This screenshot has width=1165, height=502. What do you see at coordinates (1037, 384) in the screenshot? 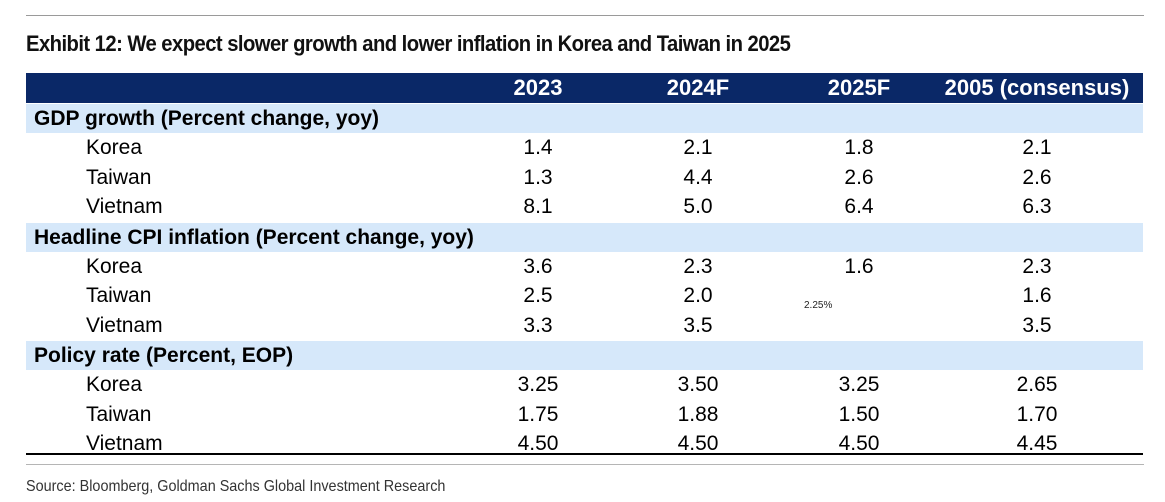
I see `table-cell: 2.65` at bounding box center [1037, 384].